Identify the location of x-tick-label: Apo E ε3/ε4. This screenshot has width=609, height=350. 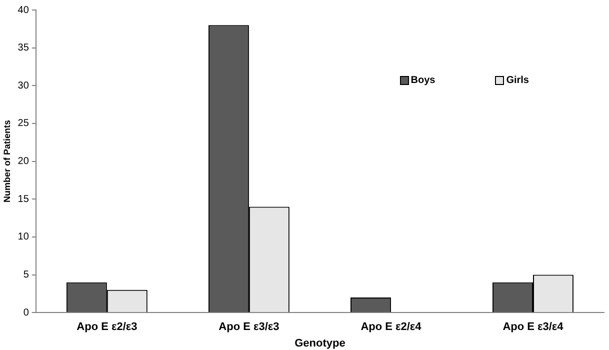
(533, 327).